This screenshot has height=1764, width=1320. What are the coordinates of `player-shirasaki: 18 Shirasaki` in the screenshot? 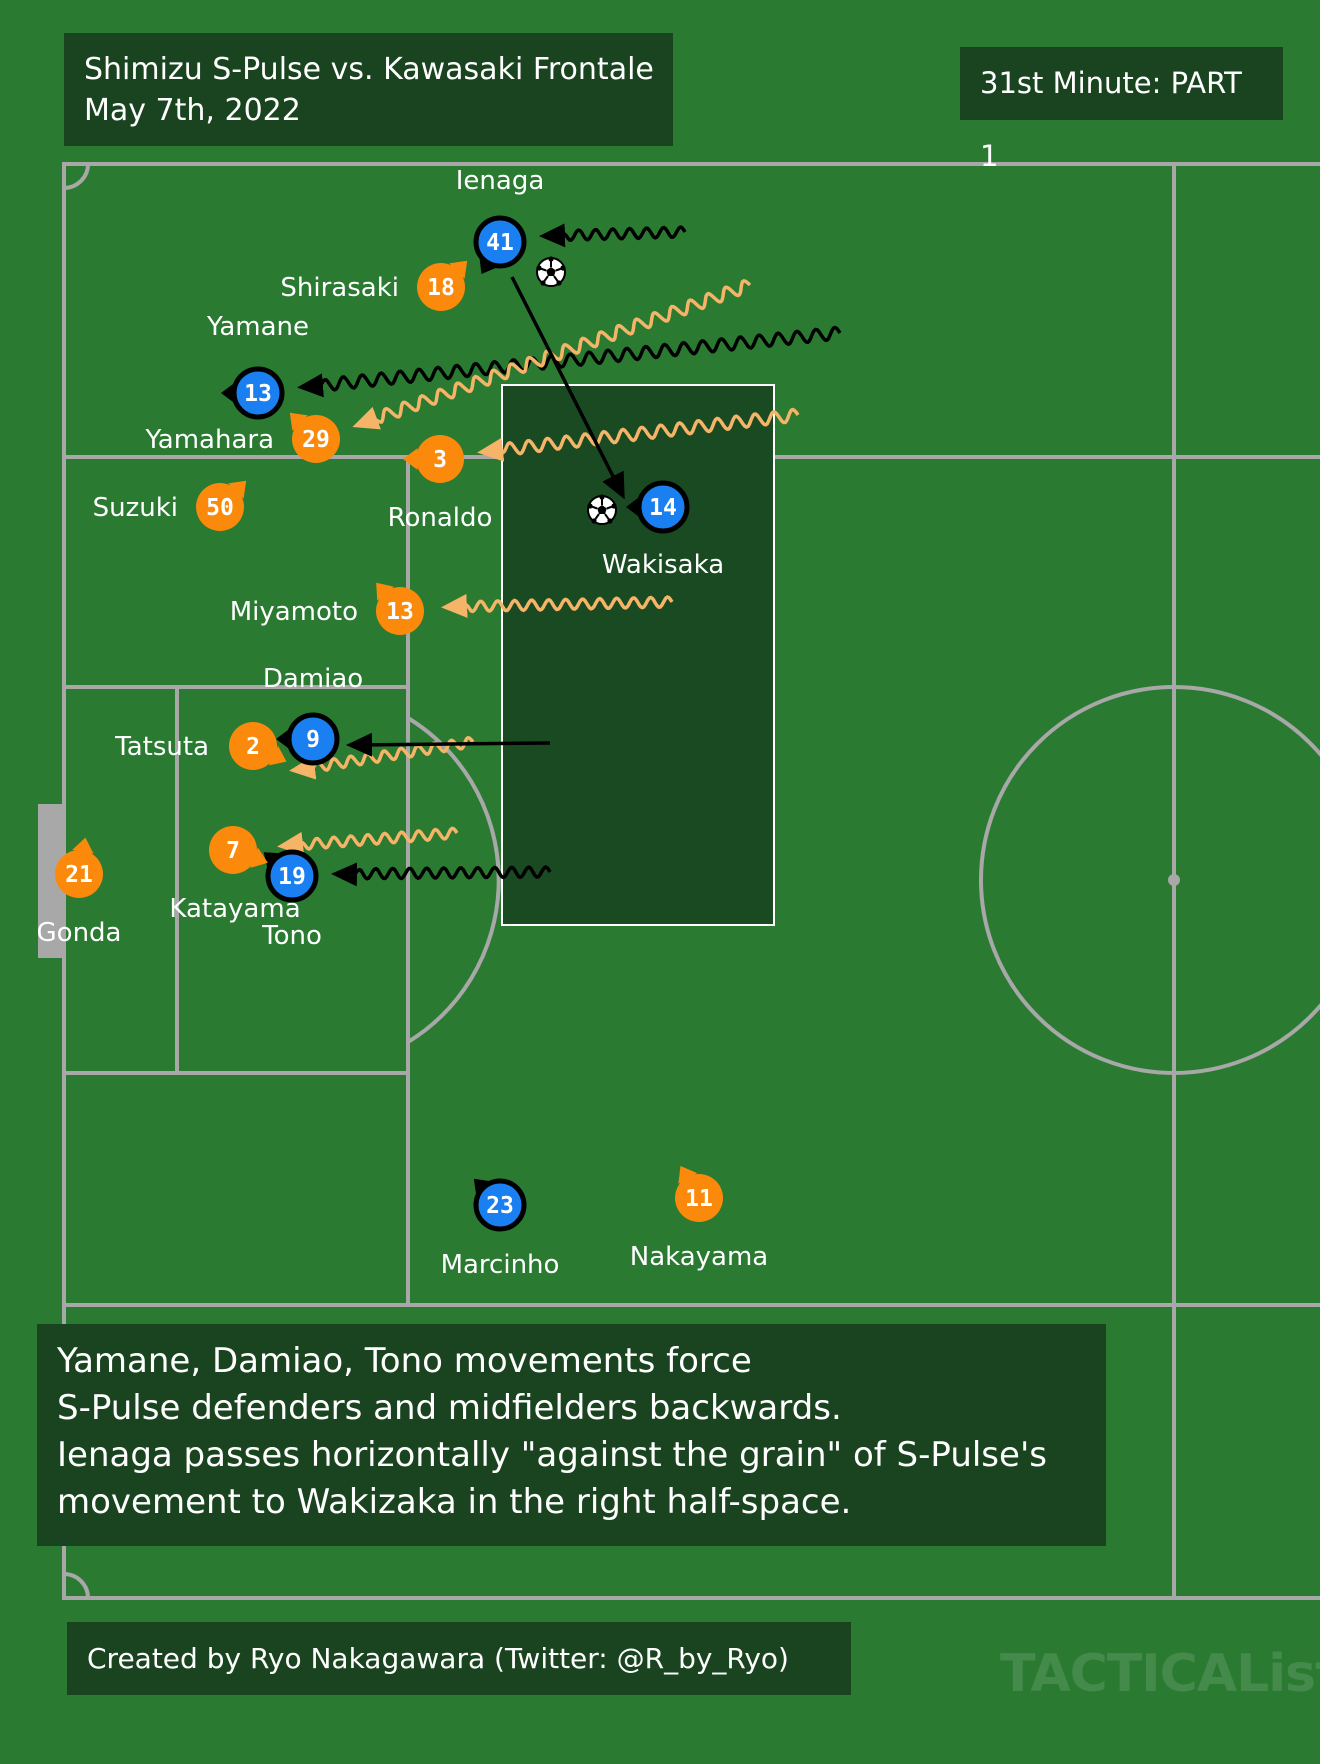 It's located at (374, 285).